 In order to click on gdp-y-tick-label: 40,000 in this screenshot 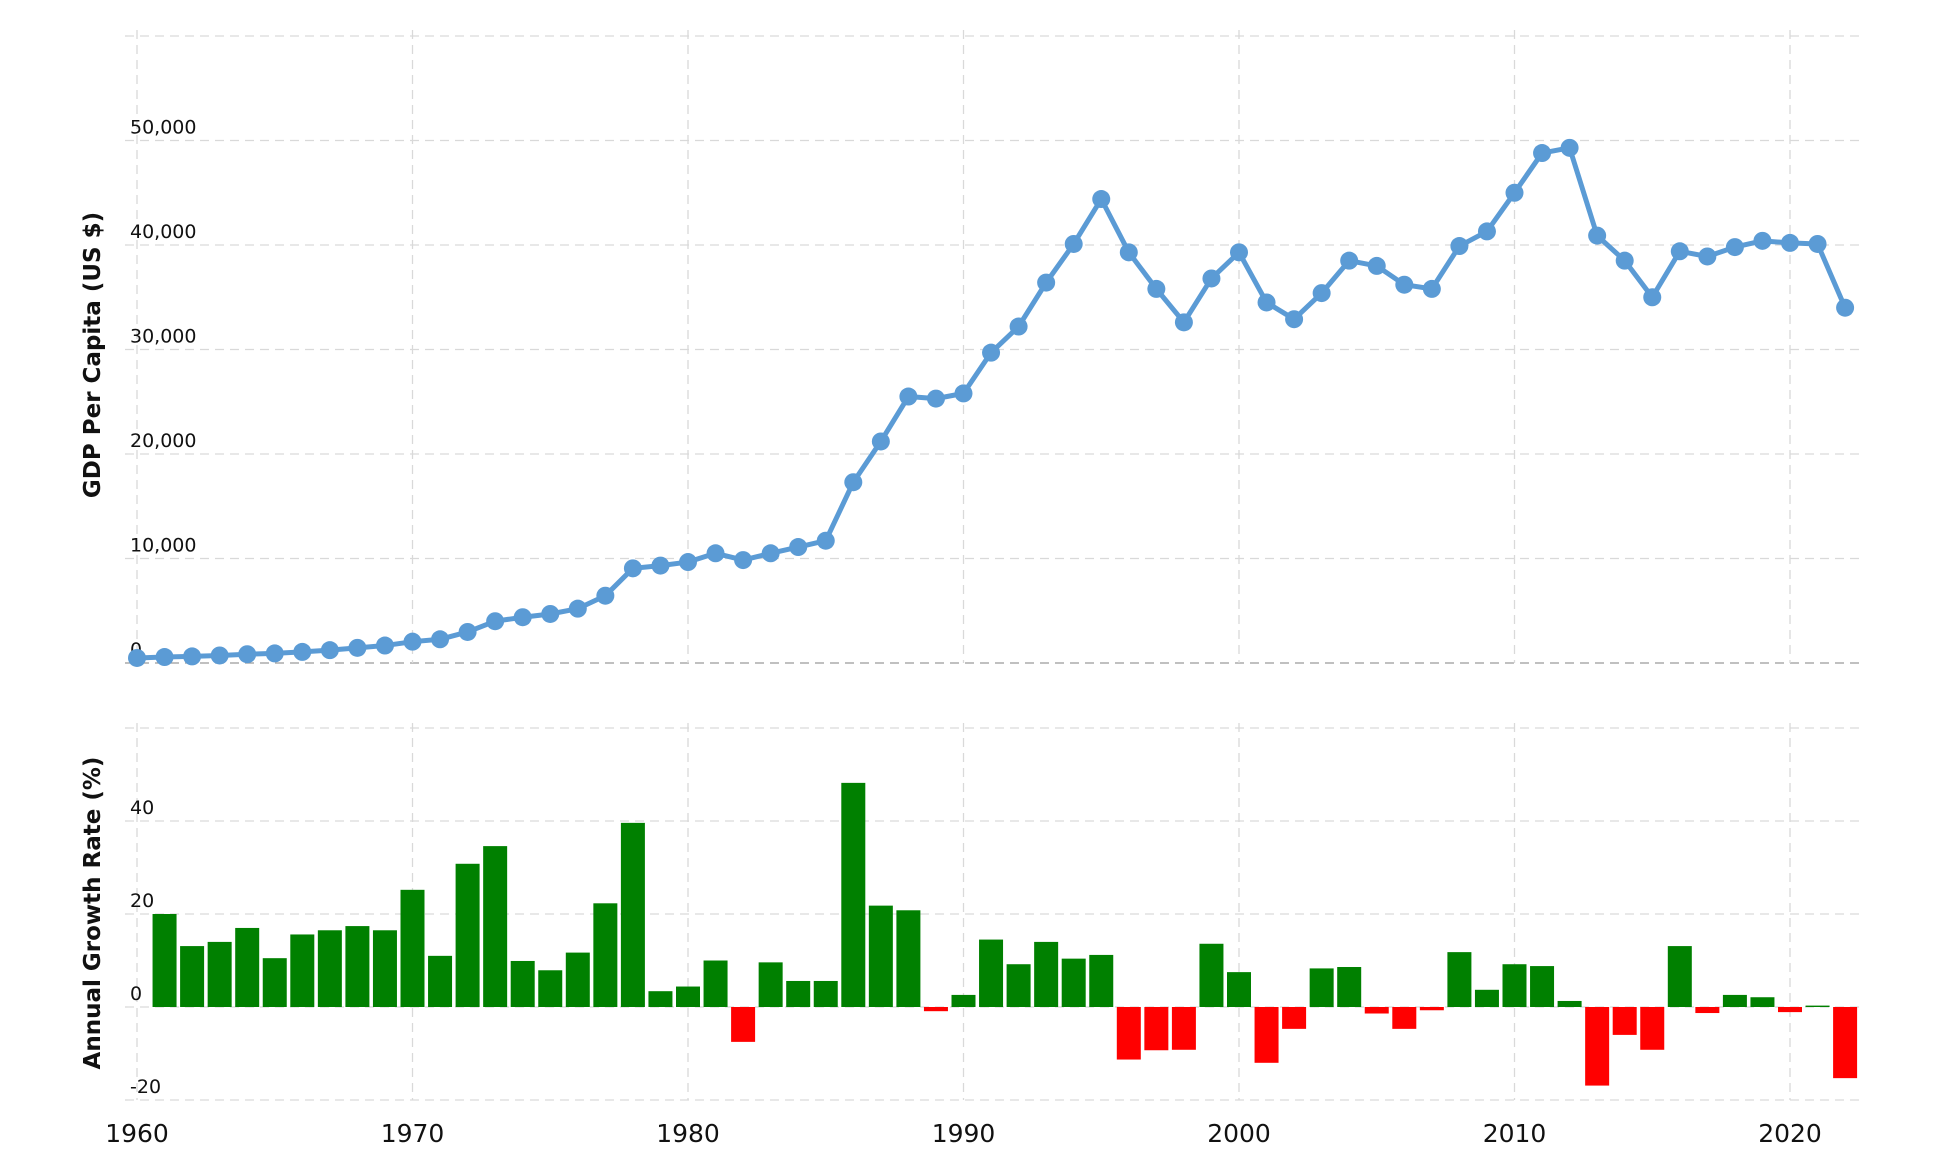, I will do `click(163, 232)`.